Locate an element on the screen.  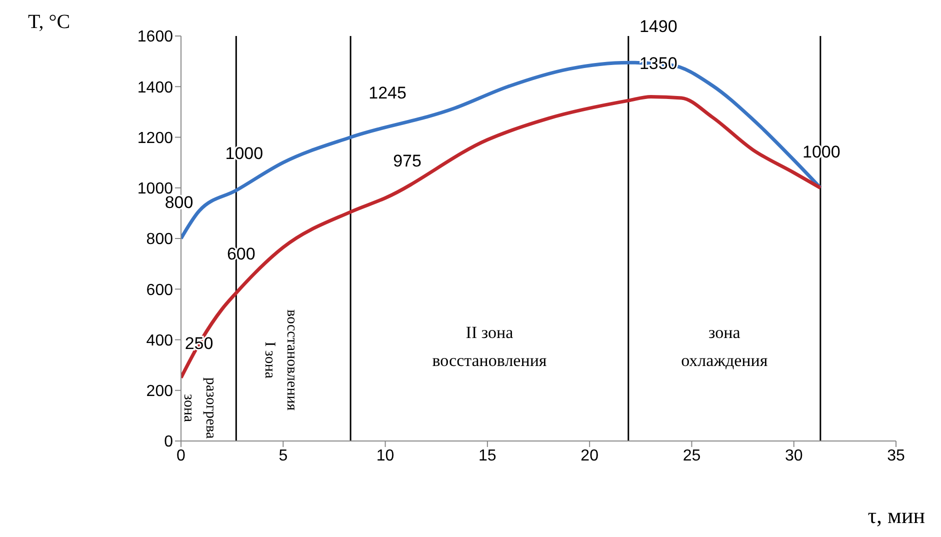
y-tick-label: 1600 is located at coordinates (155, 37).